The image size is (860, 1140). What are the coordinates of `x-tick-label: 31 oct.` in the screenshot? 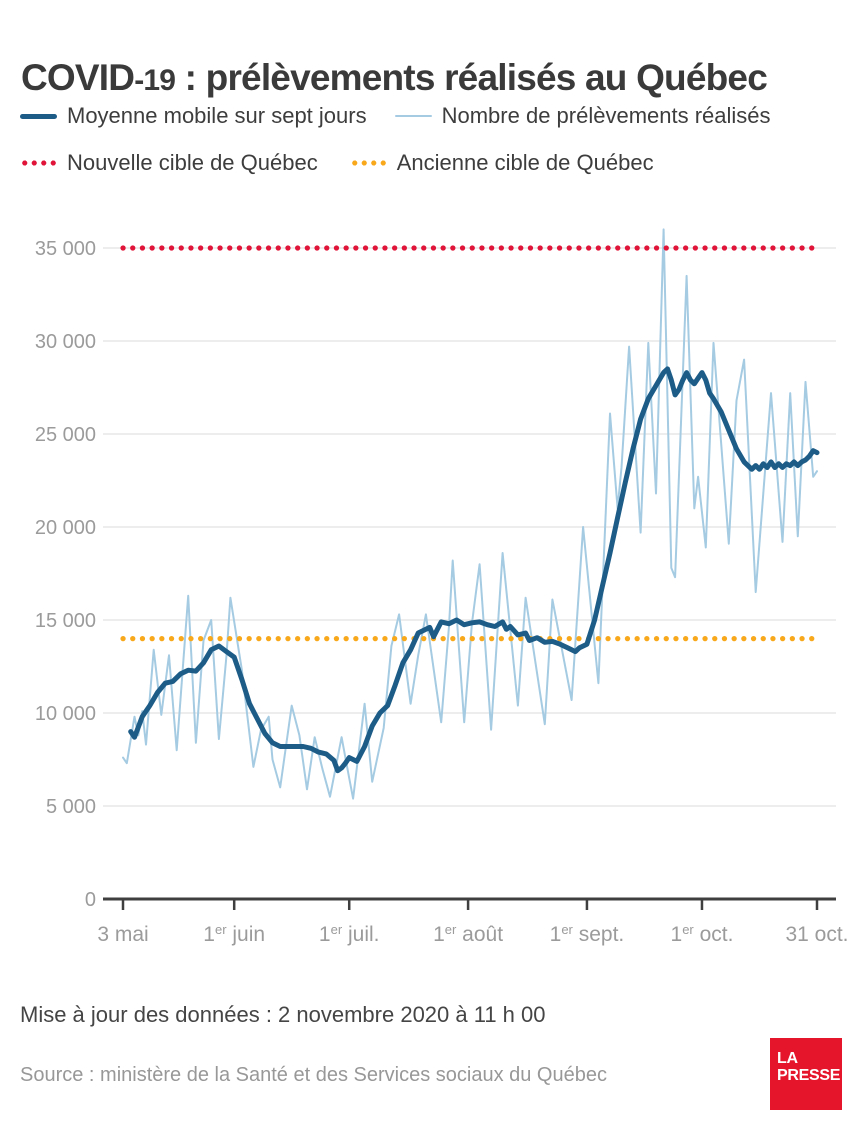 It's located at (816, 934).